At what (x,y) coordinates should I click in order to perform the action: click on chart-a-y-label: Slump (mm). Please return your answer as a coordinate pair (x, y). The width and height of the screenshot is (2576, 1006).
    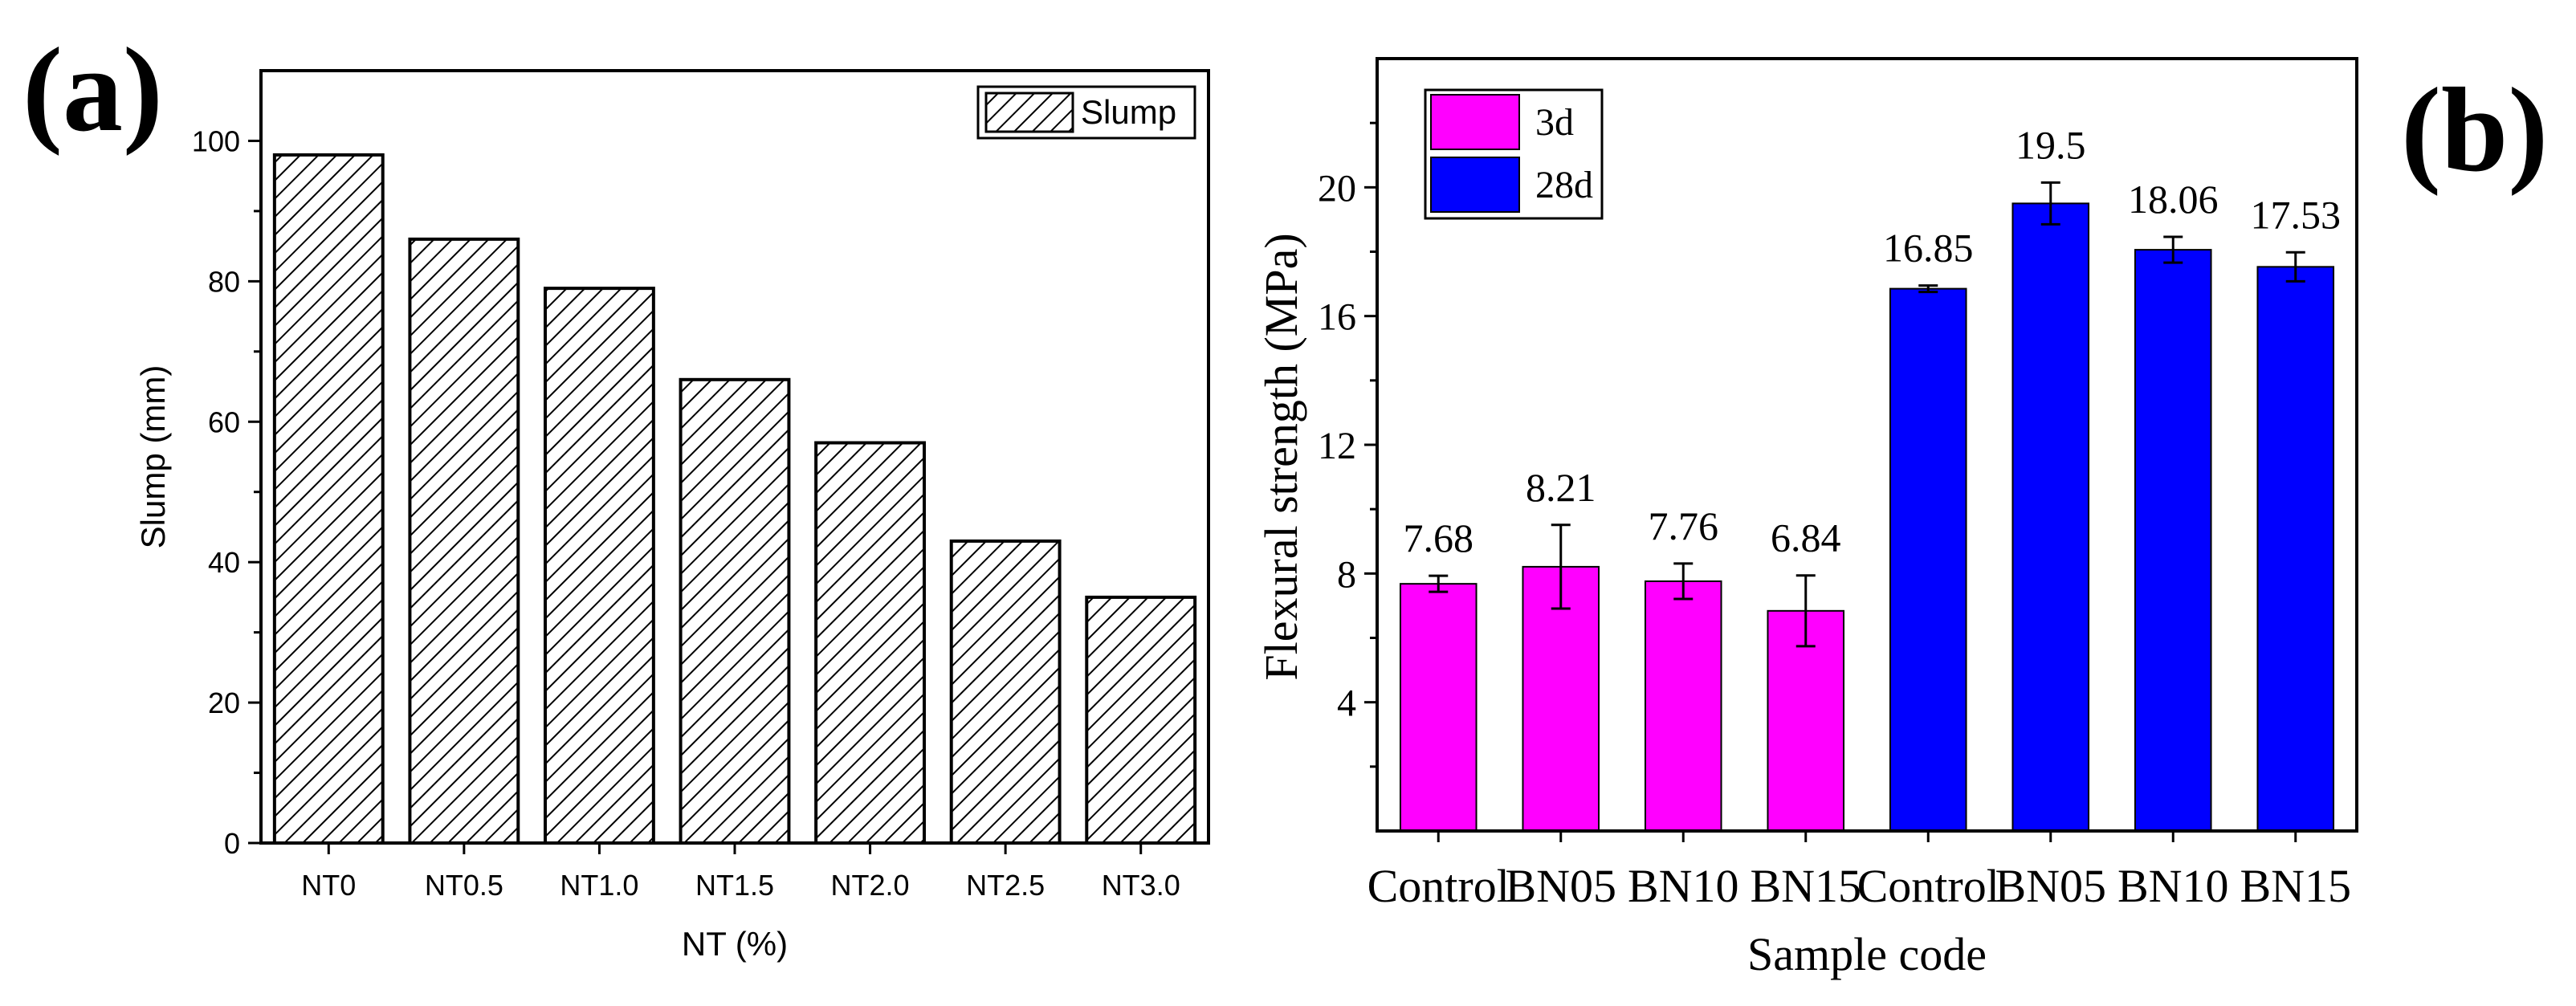
    Looking at the image, I should click on (153, 457).